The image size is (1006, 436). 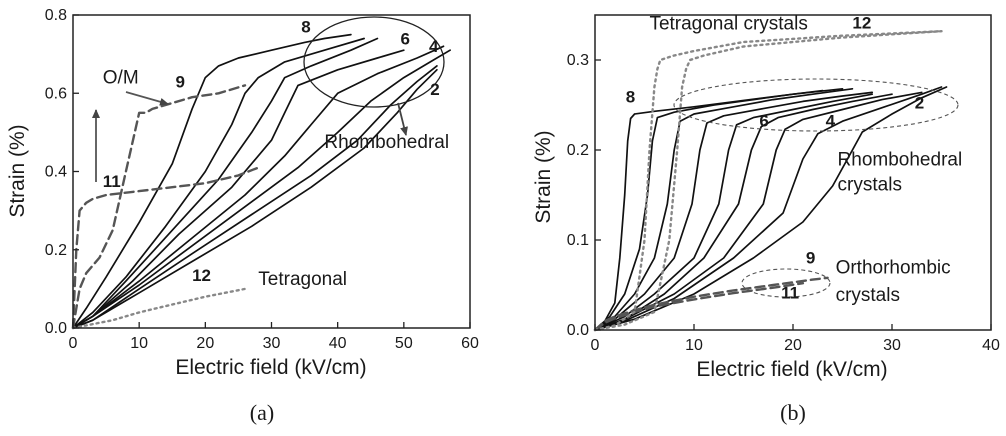 I want to click on panel-b-x-tick-label: 10, so click(x=694, y=345).